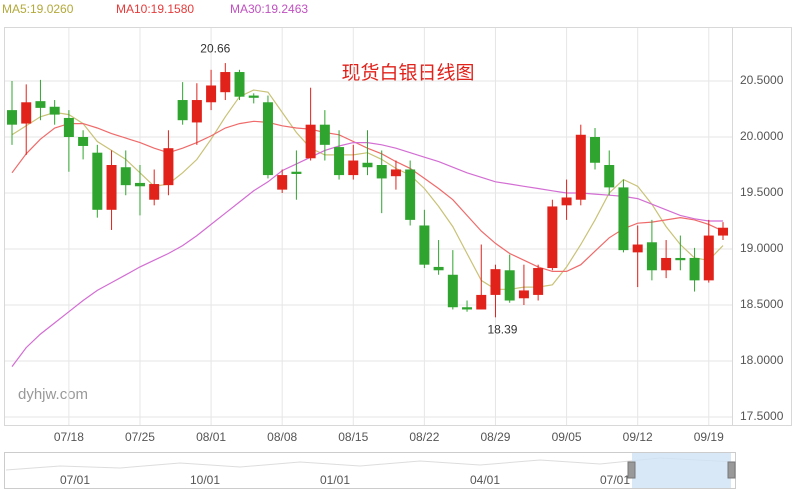 This screenshot has height=495, width=800. Describe the element at coordinates (709, 437) in the screenshot. I see `x-tick-label: 09/19` at that location.